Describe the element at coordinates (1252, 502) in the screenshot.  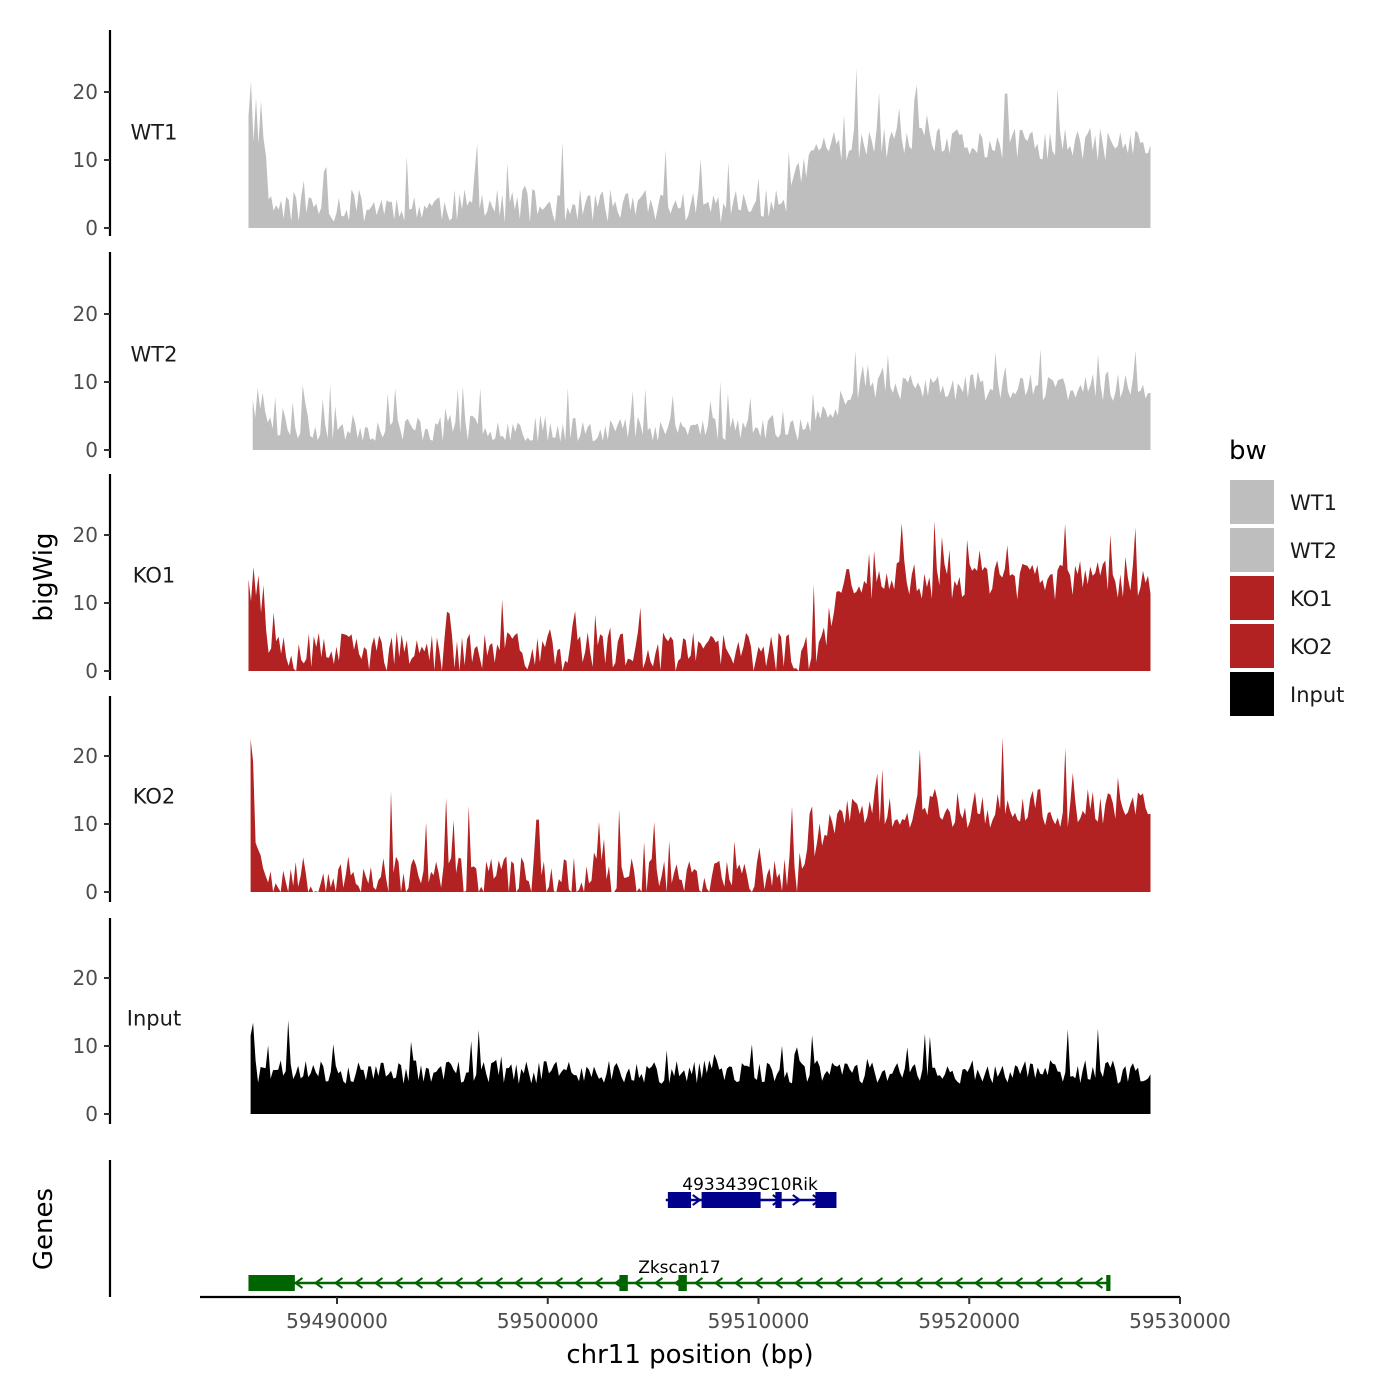
I see `legend-swatch-wt1` at that location.